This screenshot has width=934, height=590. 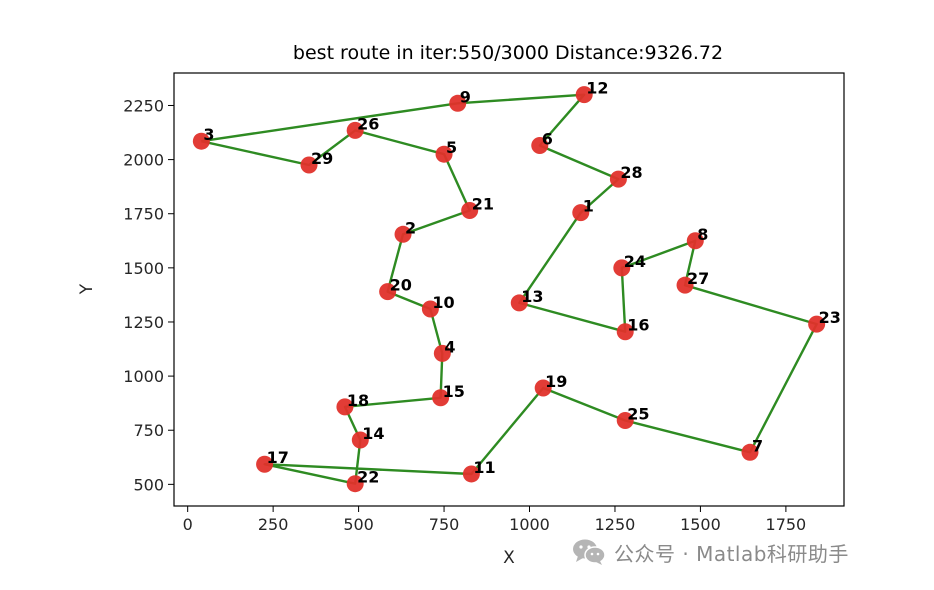 I want to click on y-tick-label: 1250, so click(x=143, y=322).